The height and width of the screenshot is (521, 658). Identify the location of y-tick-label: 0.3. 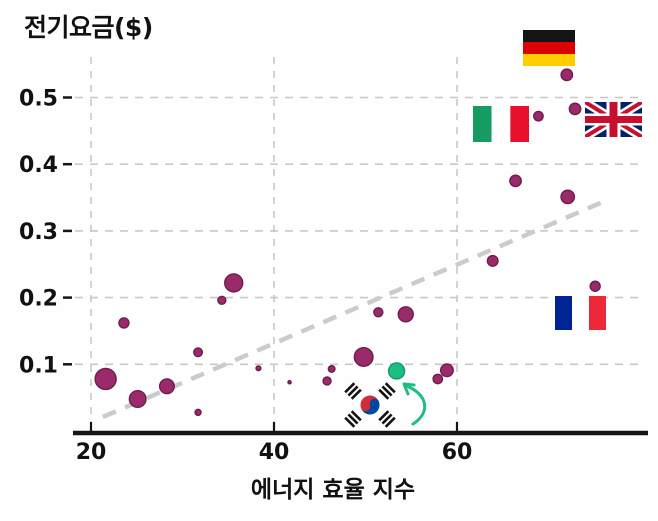
(38, 232).